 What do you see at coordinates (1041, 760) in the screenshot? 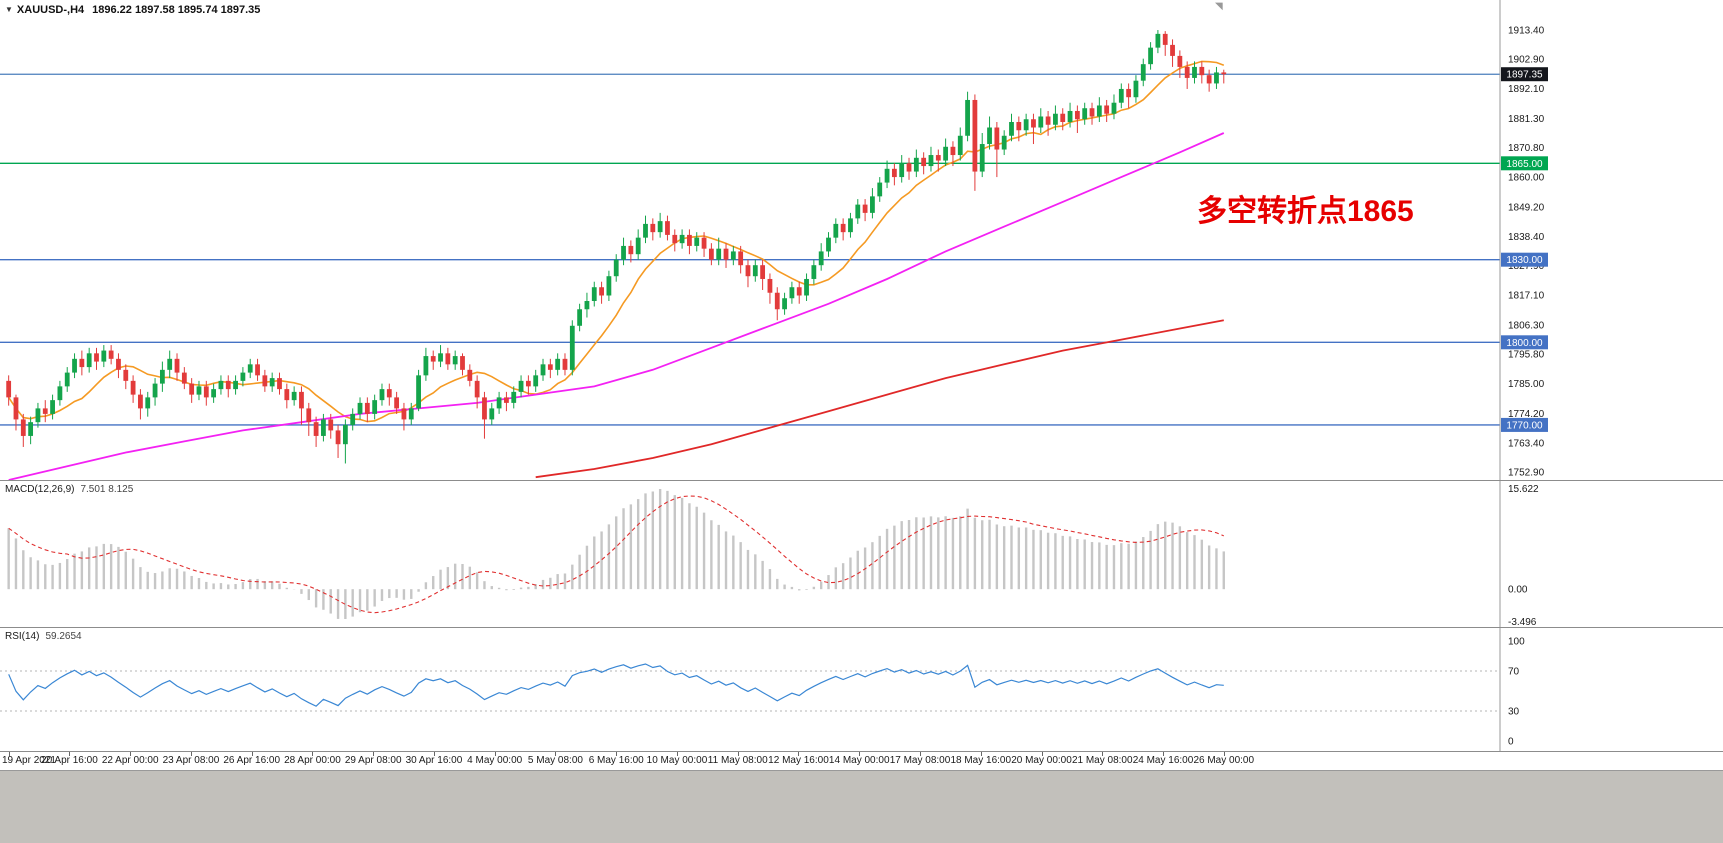
I see `time-axis-label: 20 May 00:00` at bounding box center [1041, 760].